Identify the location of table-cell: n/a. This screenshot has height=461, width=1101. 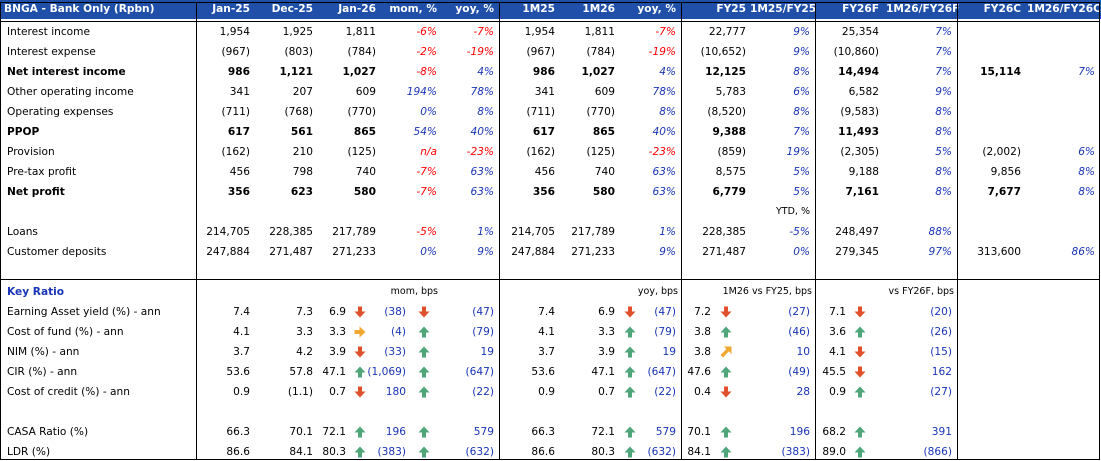
(428, 152).